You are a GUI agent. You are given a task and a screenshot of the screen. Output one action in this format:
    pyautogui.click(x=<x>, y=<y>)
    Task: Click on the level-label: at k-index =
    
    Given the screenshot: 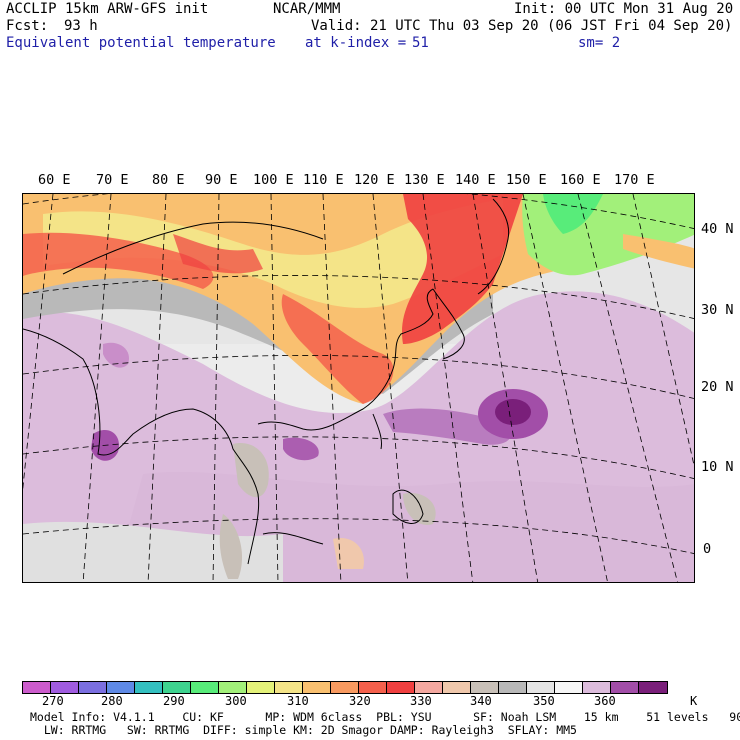 What is the action you would take?
    pyautogui.click(x=356, y=43)
    